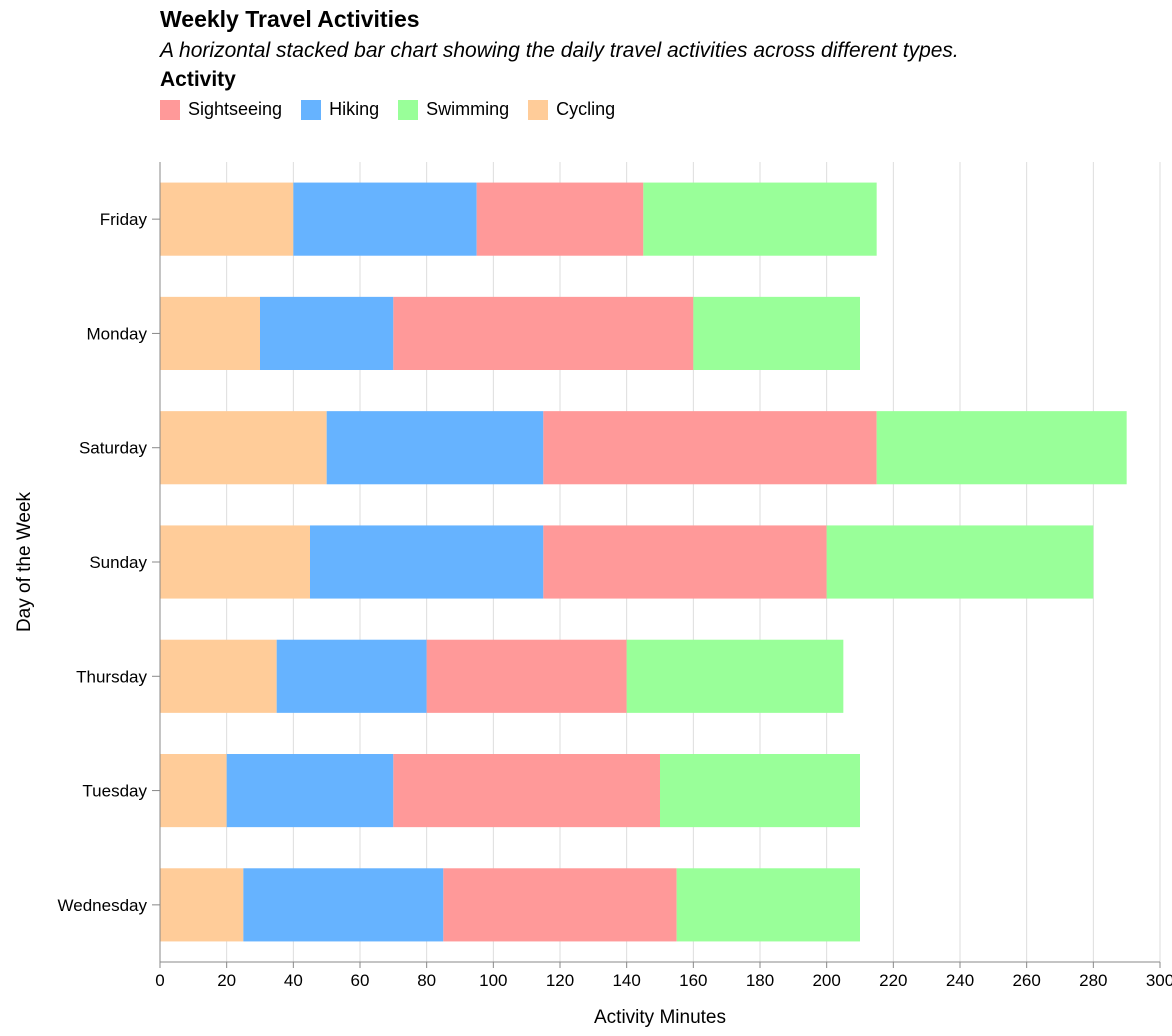 The height and width of the screenshot is (1036, 1172). What do you see at coordinates (776, 333) in the screenshot?
I see `bar-monday-swimming: Monday – Swimming: 50` at bounding box center [776, 333].